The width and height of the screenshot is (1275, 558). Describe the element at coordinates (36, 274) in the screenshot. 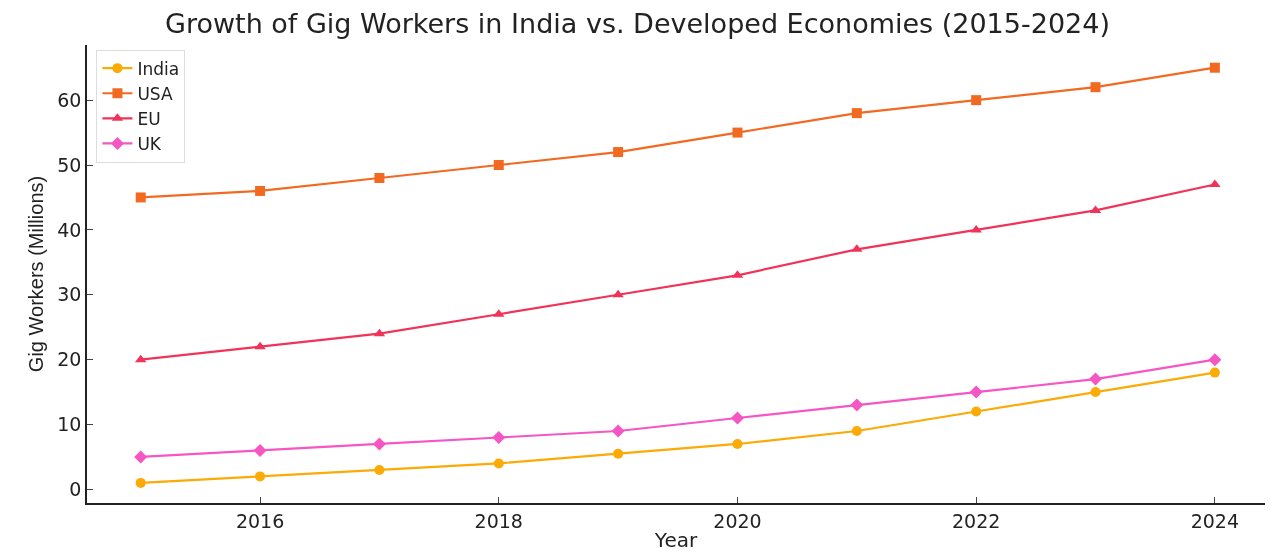

I see `y-axis-title: Gig Workers (Millions)` at that location.